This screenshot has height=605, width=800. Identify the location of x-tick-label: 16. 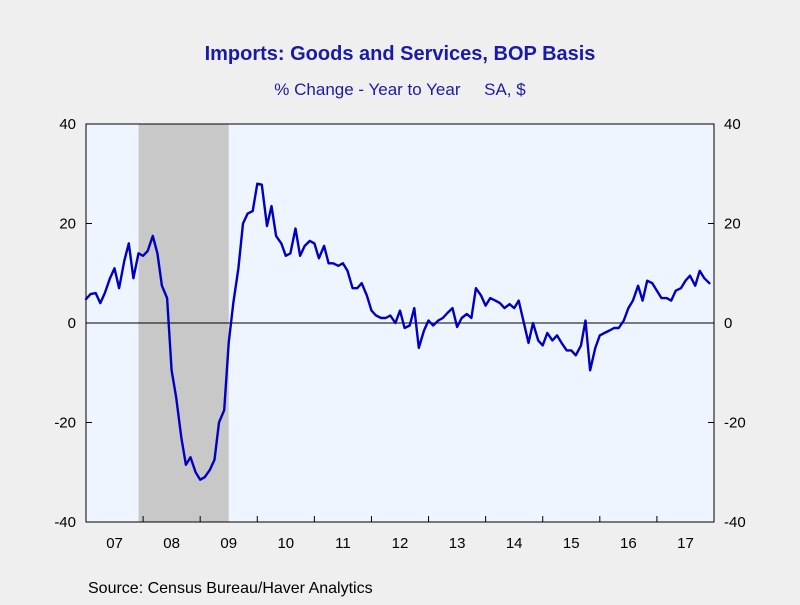
(628, 543).